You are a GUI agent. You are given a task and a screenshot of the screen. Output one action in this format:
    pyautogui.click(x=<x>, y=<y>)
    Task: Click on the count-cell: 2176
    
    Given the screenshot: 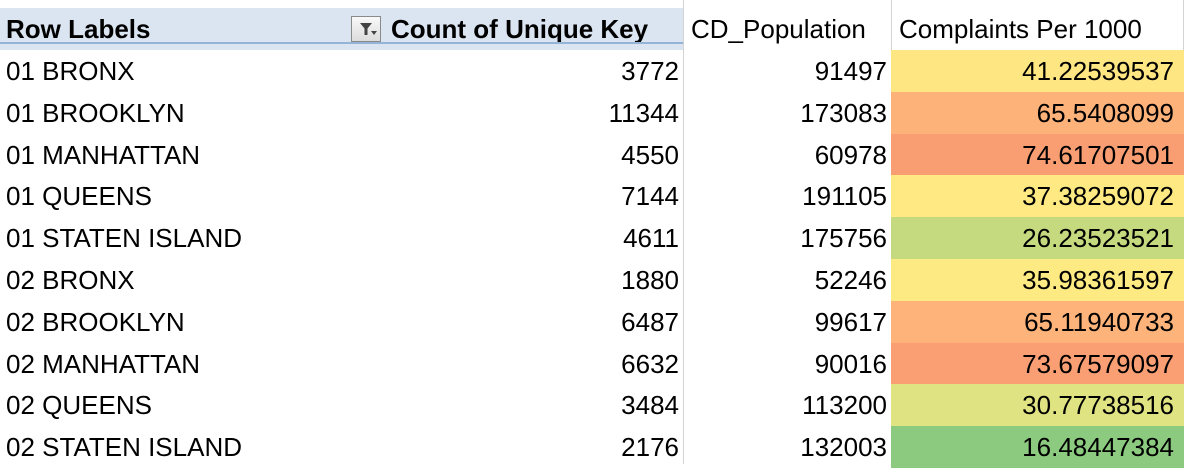 What is the action you would take?
    pyautogui.click(x=650, y=447)
    